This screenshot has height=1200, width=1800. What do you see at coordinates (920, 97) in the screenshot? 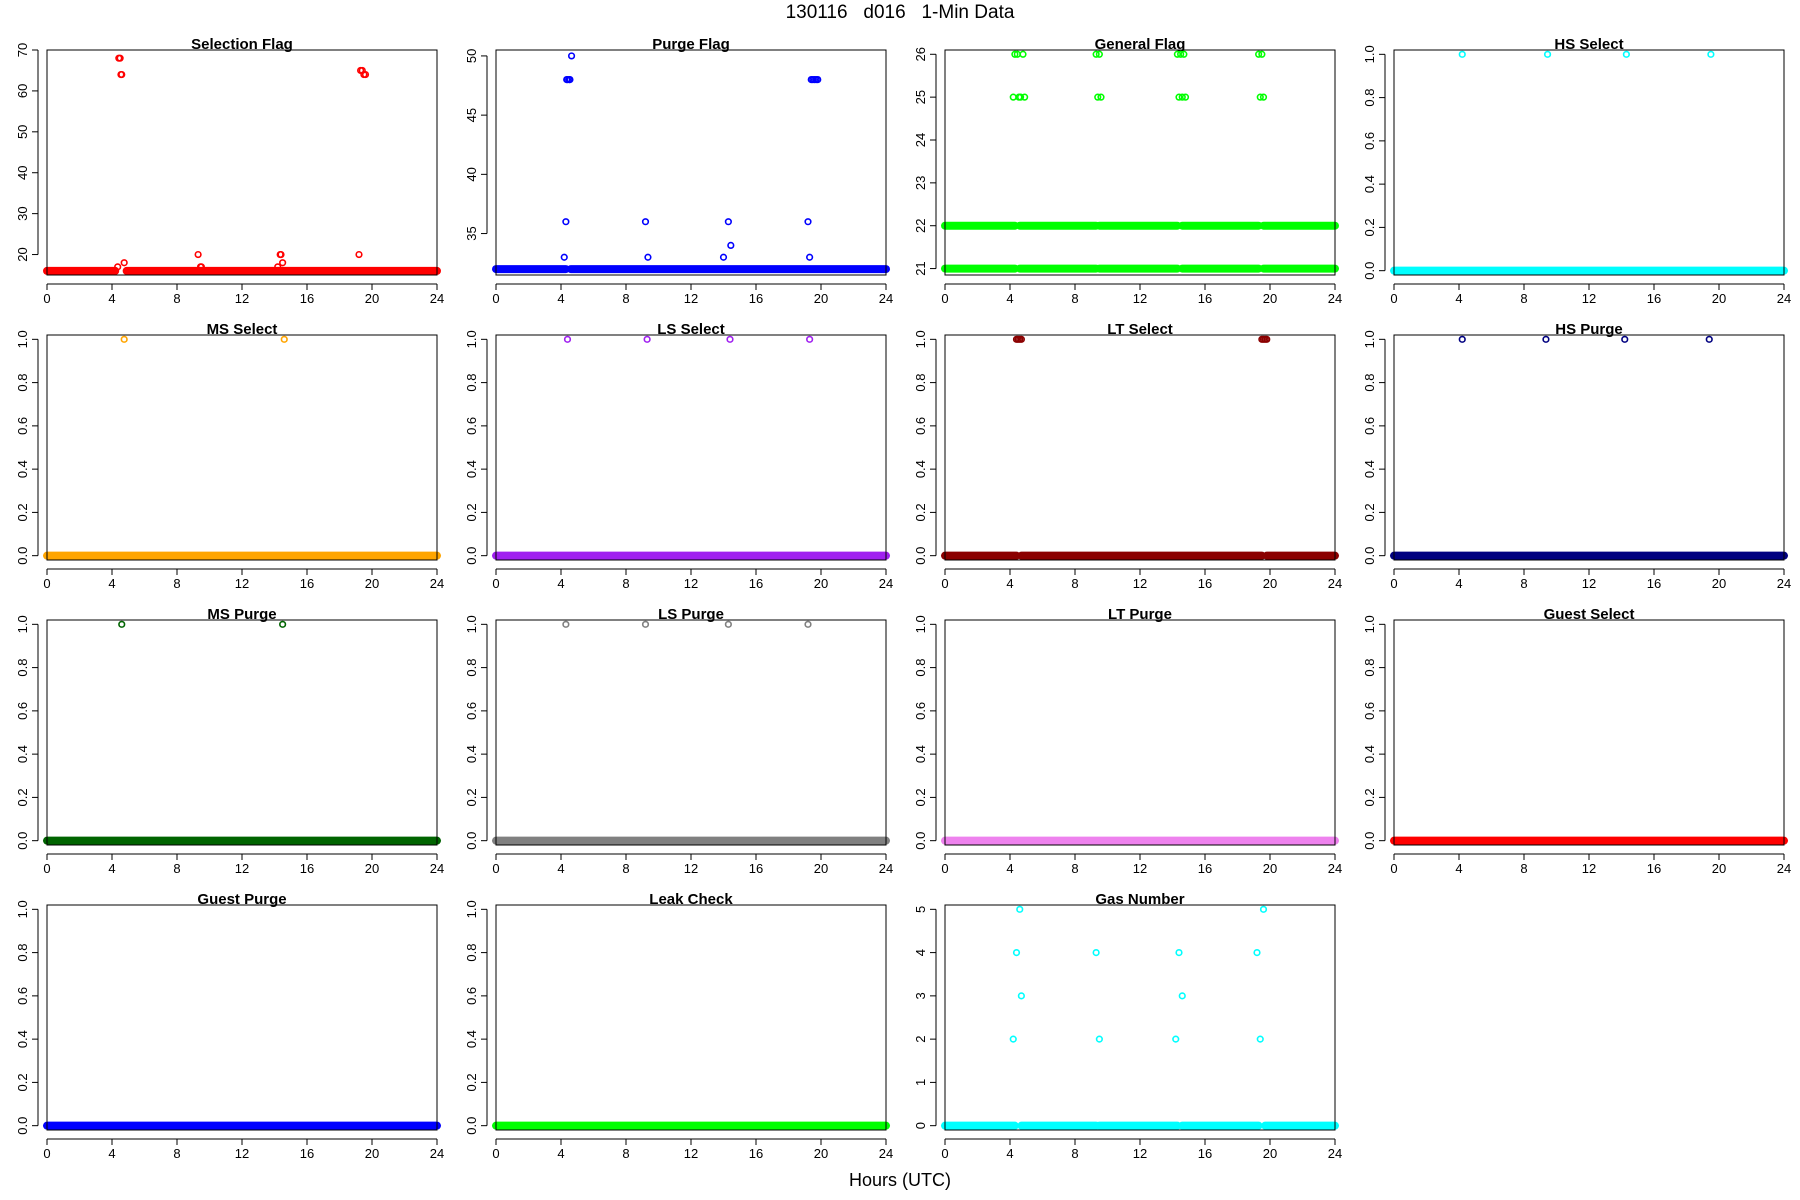
I see `y-tick-label: 25` at bounding box center [920, 97].